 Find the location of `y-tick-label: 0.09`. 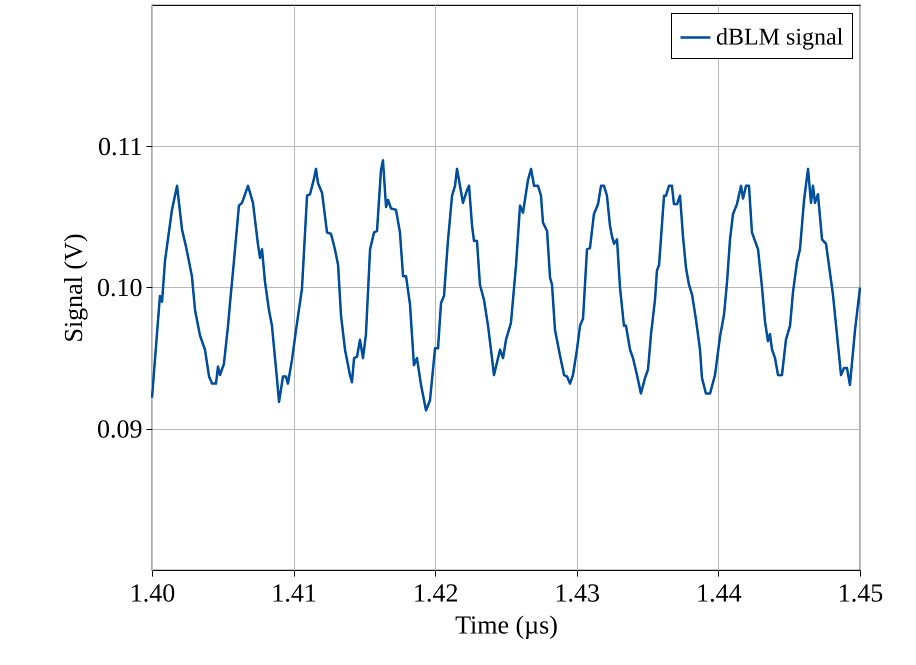

y-tick-label: 0.09 is located at coordinates (119, 429).